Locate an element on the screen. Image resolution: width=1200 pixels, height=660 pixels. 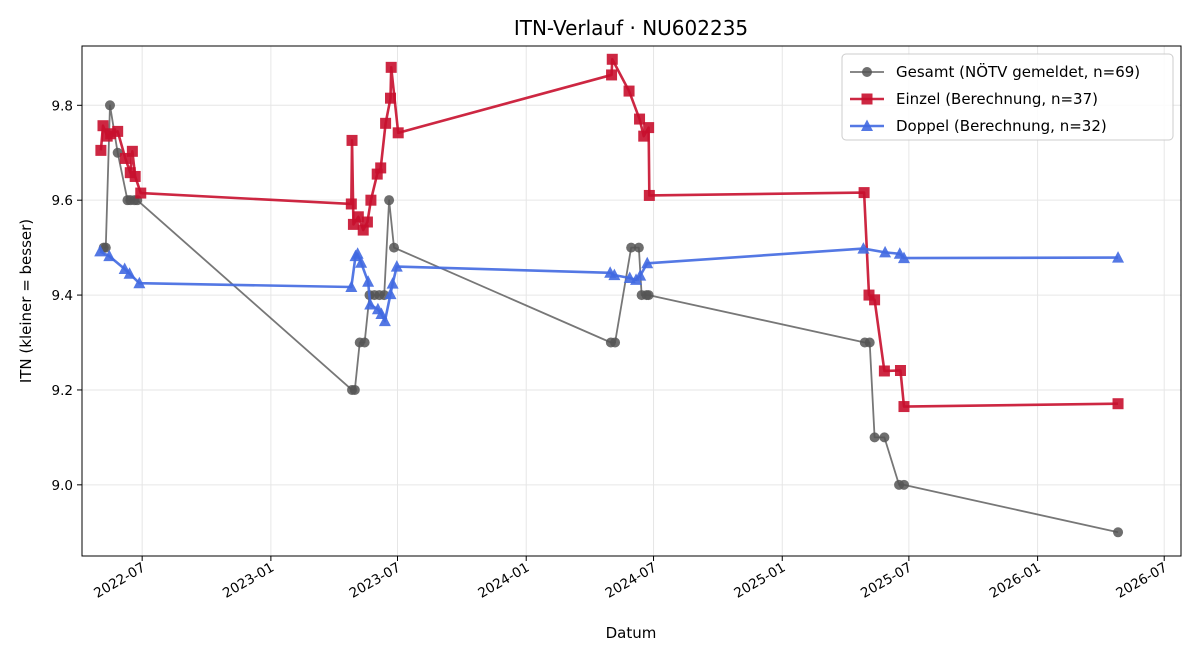
series-triangle is located at coordinates (609, 284).